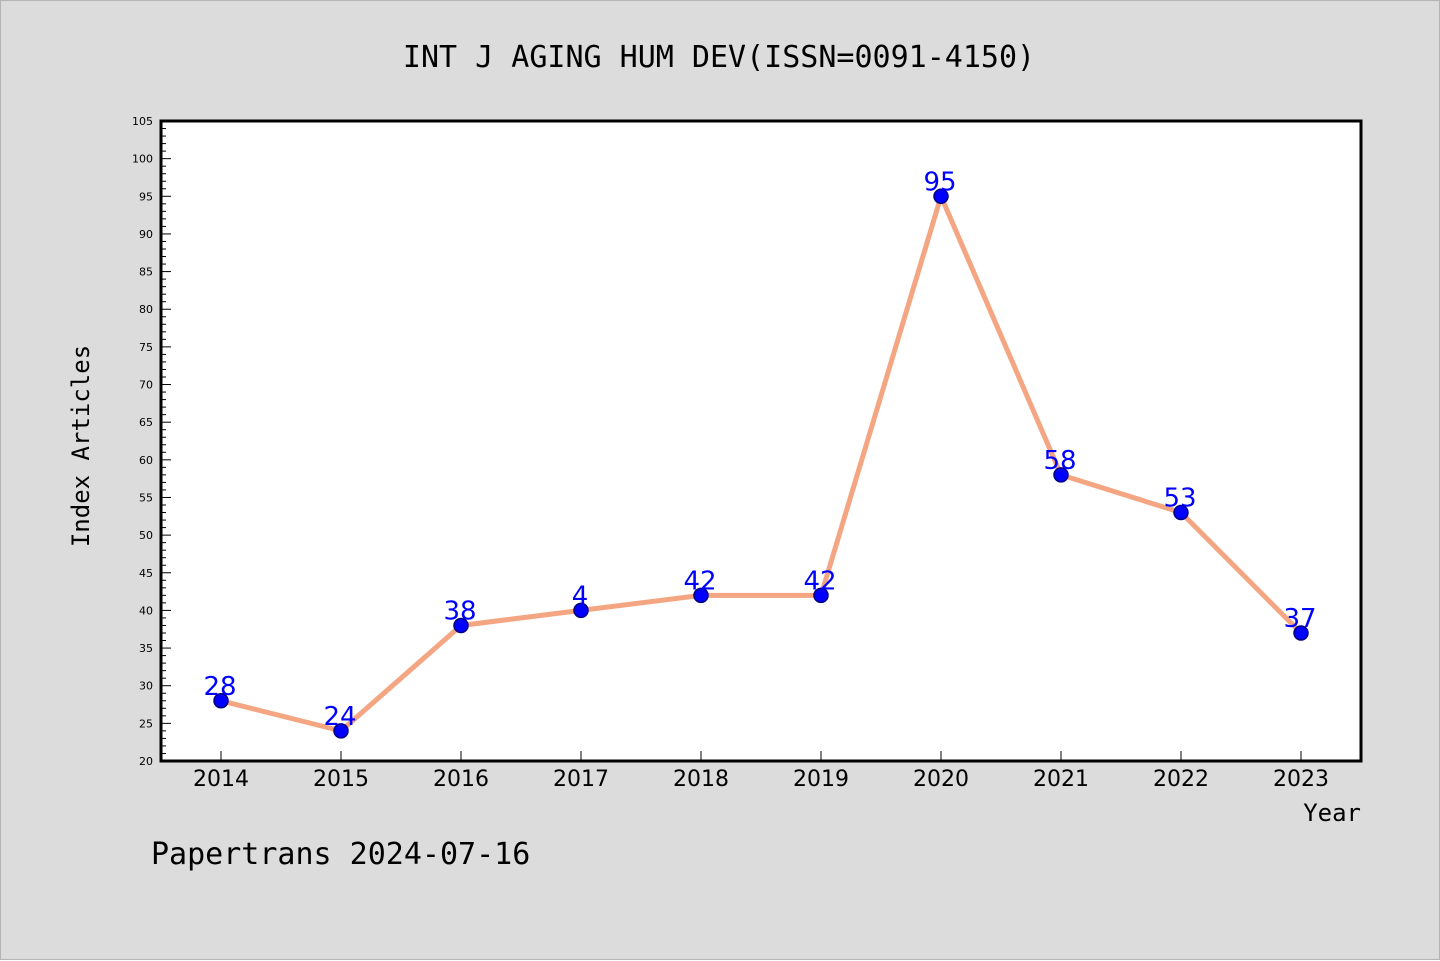 The width and height of the screenshot is (1440, 961). I want to click on data-label: 24, so click(339, 717).